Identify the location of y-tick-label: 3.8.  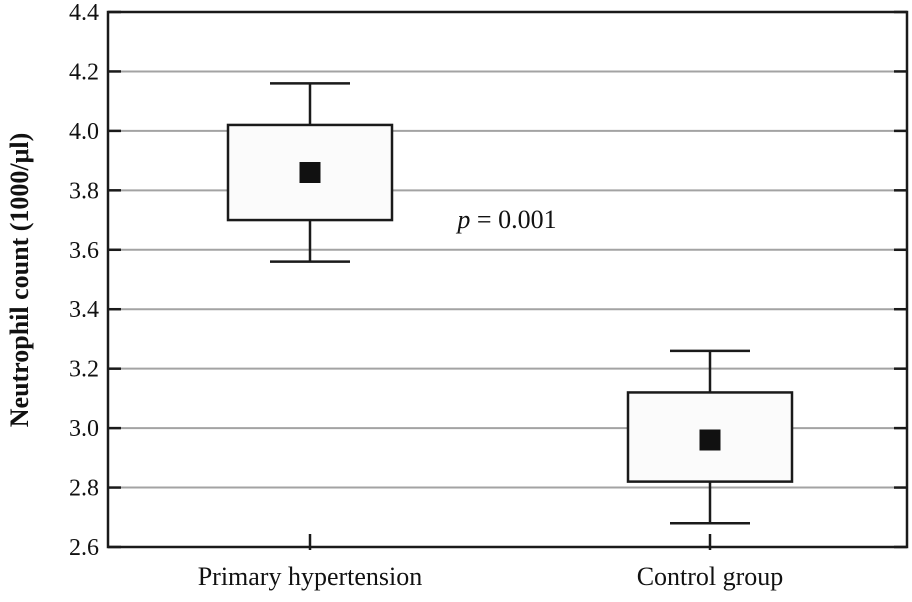
(84, 191).